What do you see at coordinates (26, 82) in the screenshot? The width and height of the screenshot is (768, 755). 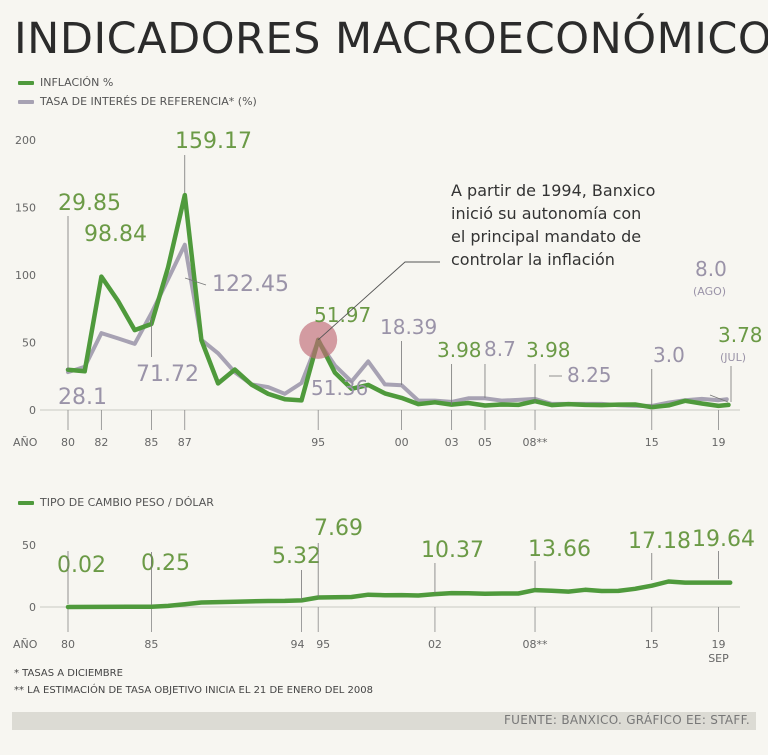 I see `legend-inflation-swatch` at bounding box center [26, 82].